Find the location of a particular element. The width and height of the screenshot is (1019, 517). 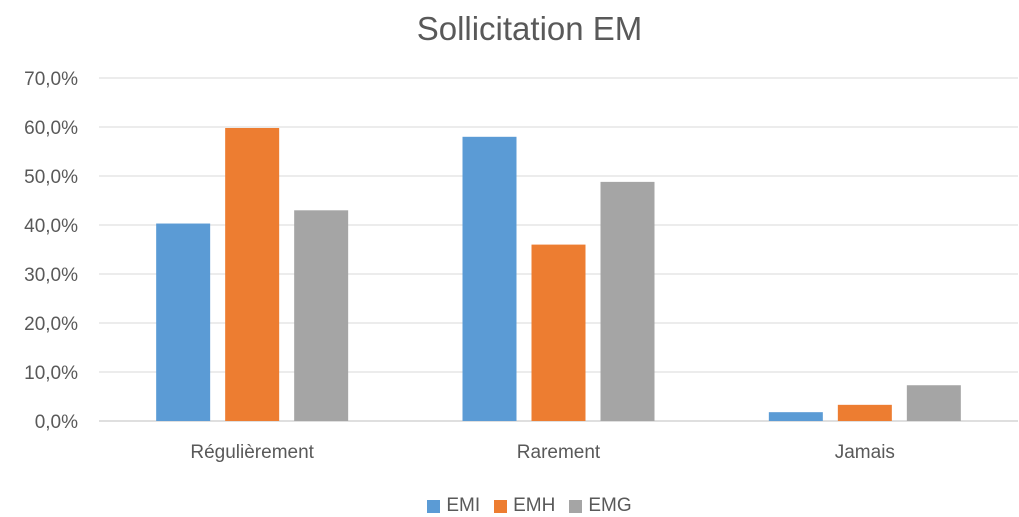

legend-item-emi: EMI is located at coordinates (453, 506).